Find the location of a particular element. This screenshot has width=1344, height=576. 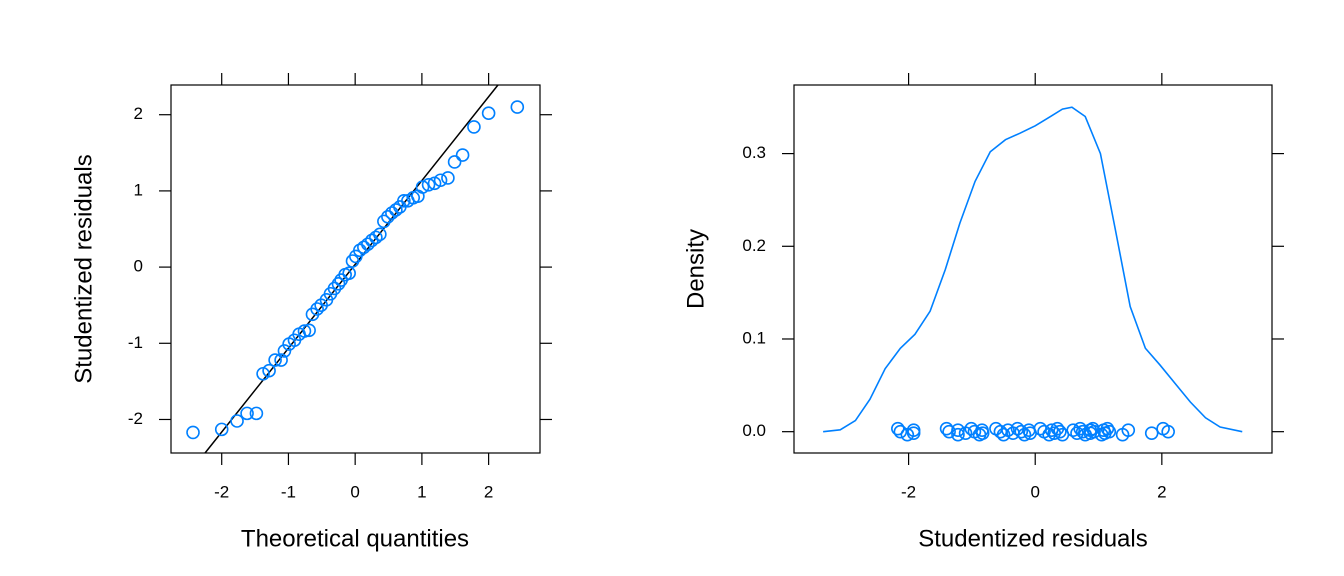

x-tick-label: 1 is located at coordinates (421, 491).